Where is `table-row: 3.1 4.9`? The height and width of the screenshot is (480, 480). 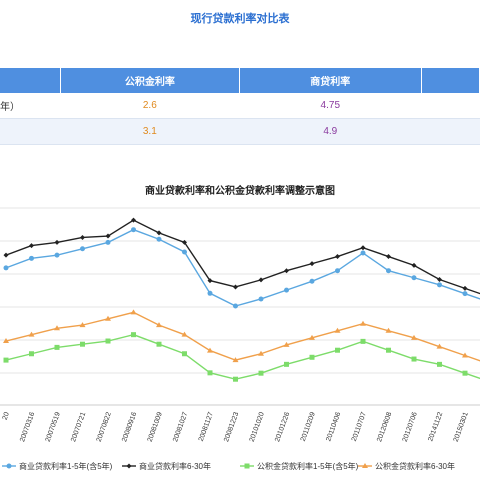
table-row: 3.1 4.9 is located at coordinates (240, 131).